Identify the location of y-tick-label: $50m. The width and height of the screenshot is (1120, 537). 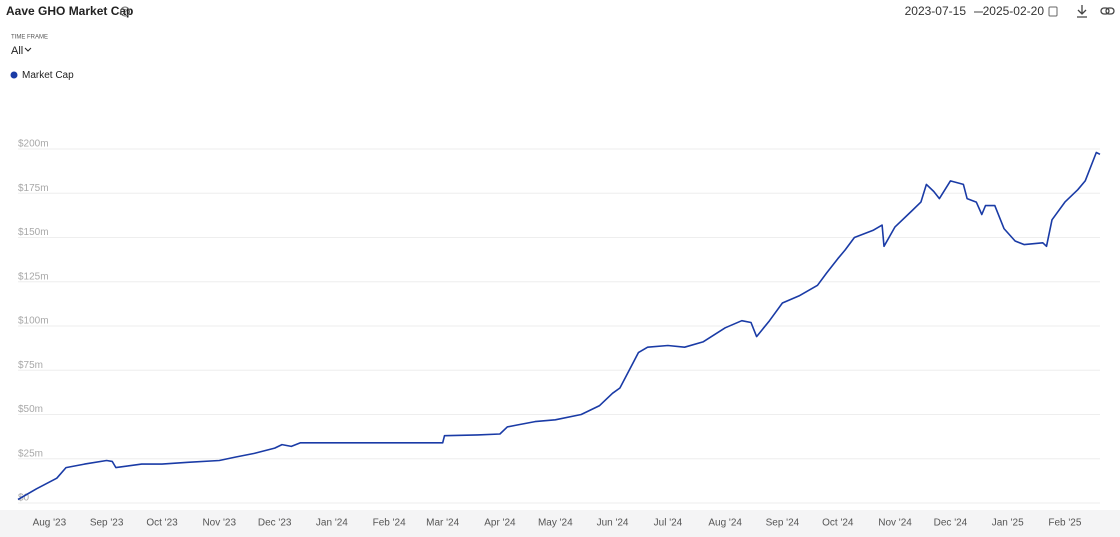
(30, 409).